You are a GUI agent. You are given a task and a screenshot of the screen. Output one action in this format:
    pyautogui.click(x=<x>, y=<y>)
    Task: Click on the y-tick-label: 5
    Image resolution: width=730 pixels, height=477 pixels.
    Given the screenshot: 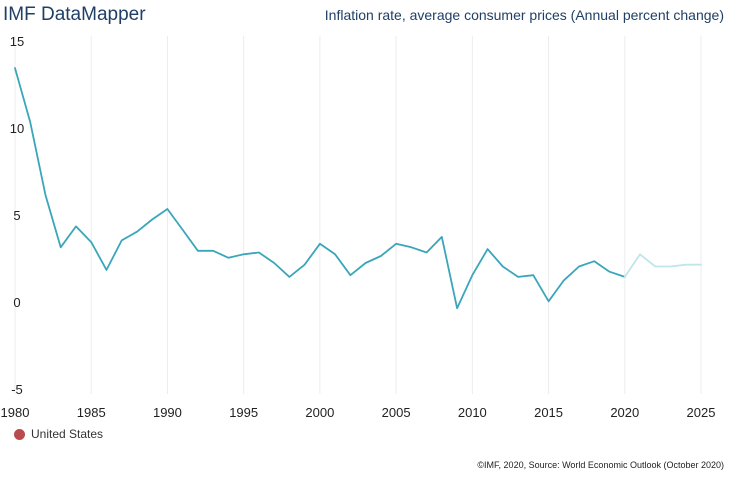 What is the action you would take?
    pyautogui.click(x=16, y=215)
    